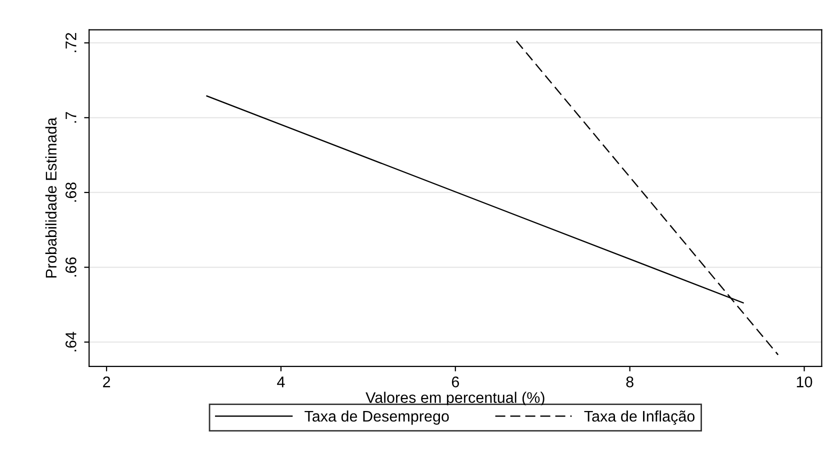  Describe the element at coordinates (71, 342) in the screenshot. I see `y-tick-label: .64` at that location.